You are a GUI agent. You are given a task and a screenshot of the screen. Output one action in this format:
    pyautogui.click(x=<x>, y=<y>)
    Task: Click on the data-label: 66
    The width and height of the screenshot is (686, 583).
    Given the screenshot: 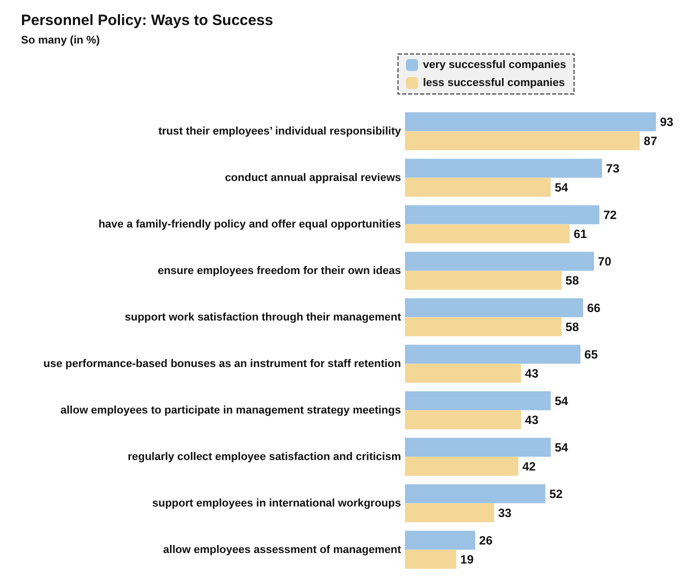 What is the action you would take?
    pyautogui.click(x=594, y=307)
    